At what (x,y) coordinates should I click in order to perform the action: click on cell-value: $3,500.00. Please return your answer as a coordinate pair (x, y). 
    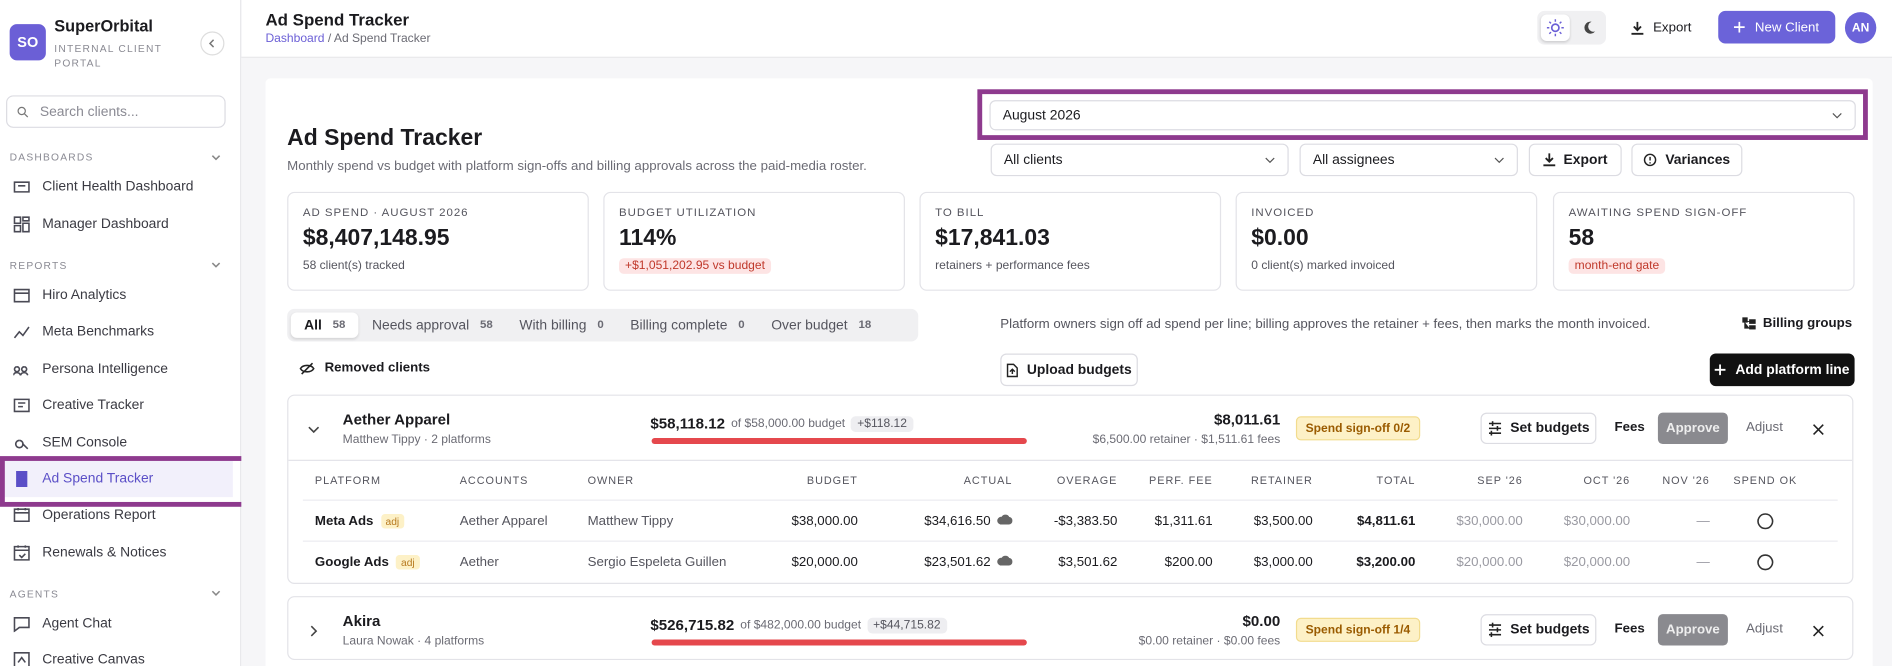
    Looking at the image, I should click on (1283, 520).